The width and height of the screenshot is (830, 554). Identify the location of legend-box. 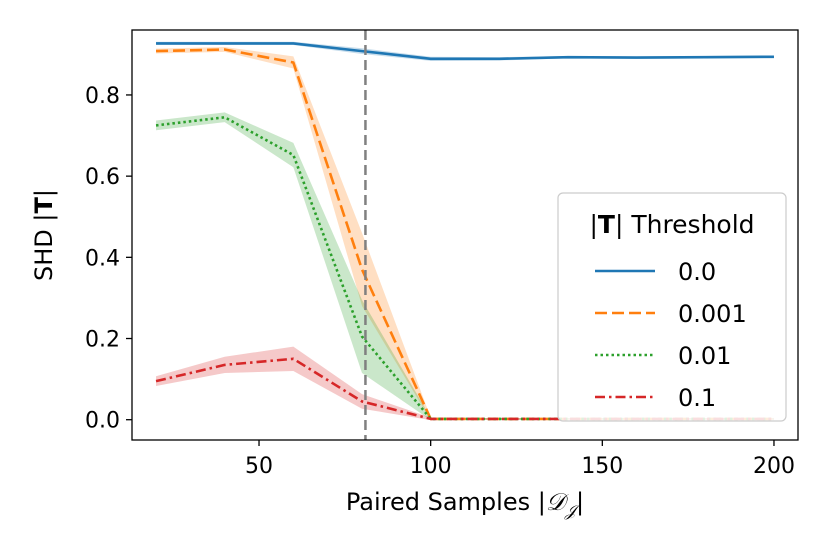
(672, 307).